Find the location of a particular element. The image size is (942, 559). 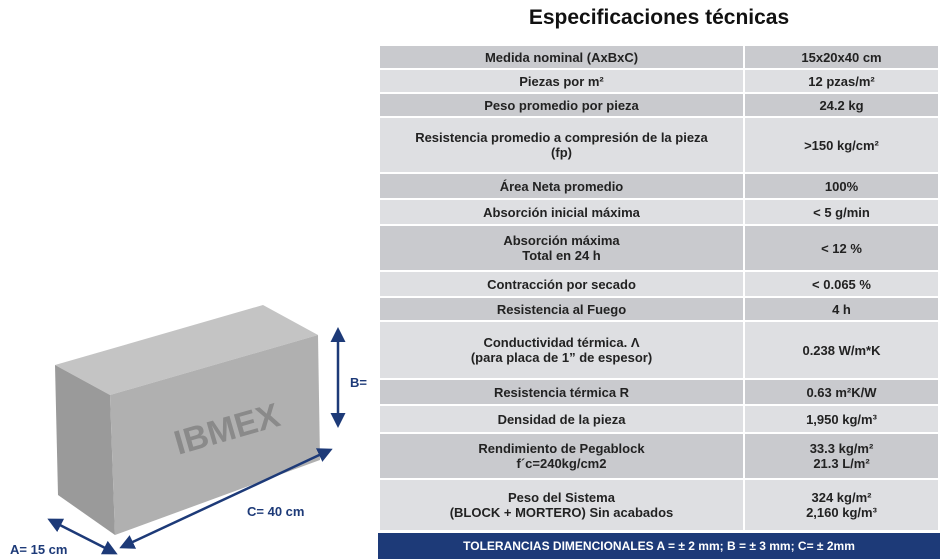

block-top is located at coordinates (186, 350).